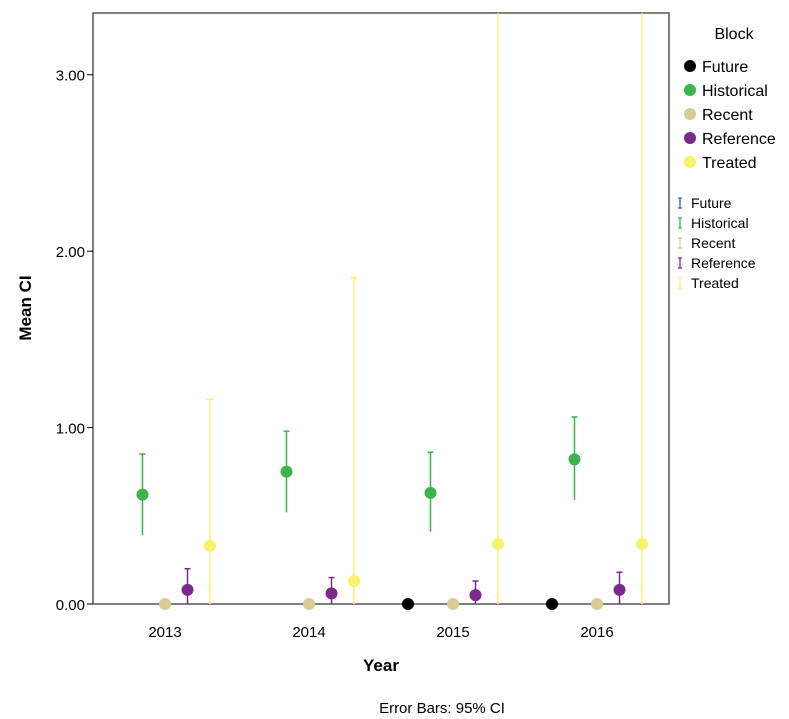 This screenshot has width=789, height=719. What do you see at coordinates (142, 494) in the screenshot?
I see `point-historical-2013` at bounding box center [142, 494].